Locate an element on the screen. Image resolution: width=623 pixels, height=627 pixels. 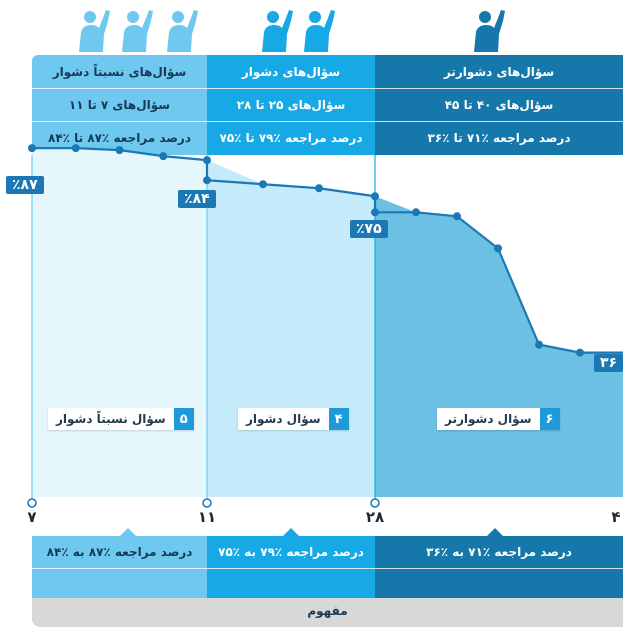
column-range: سؤال‌های ۲۵ تا ۲۸ is located at coordinates (291, 104).